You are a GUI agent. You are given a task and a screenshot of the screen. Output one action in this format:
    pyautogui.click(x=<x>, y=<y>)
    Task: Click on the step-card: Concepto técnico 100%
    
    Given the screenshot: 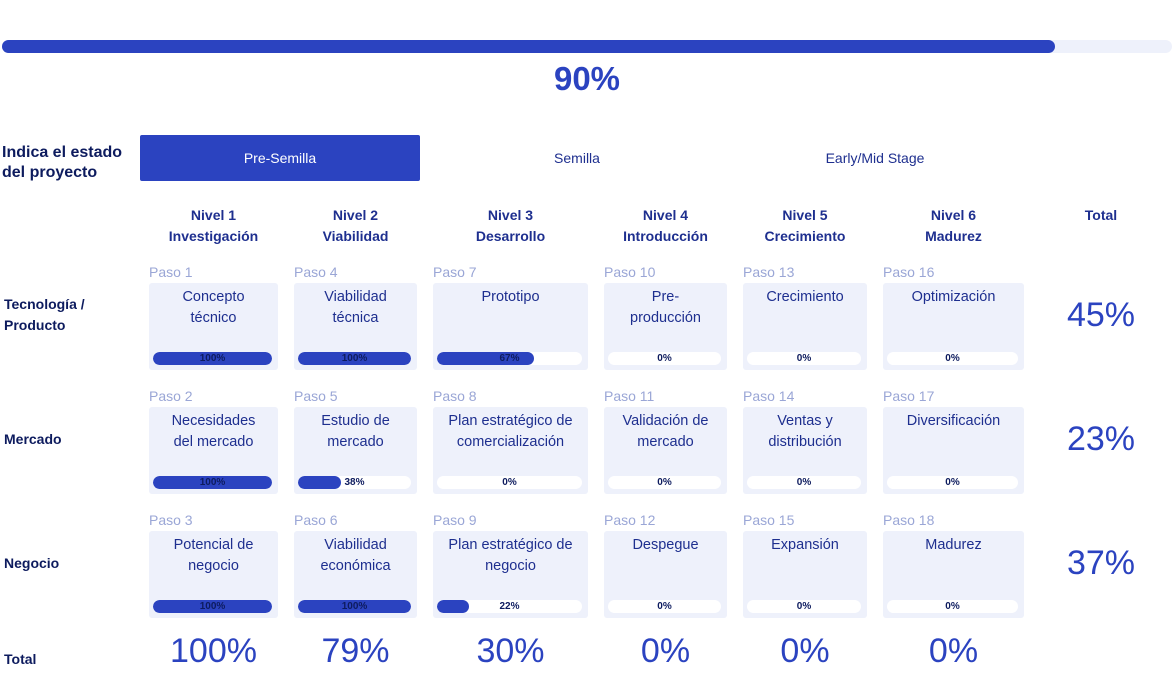 What is the action you would take?
    pyautogui.click(x=213, y=326)
    